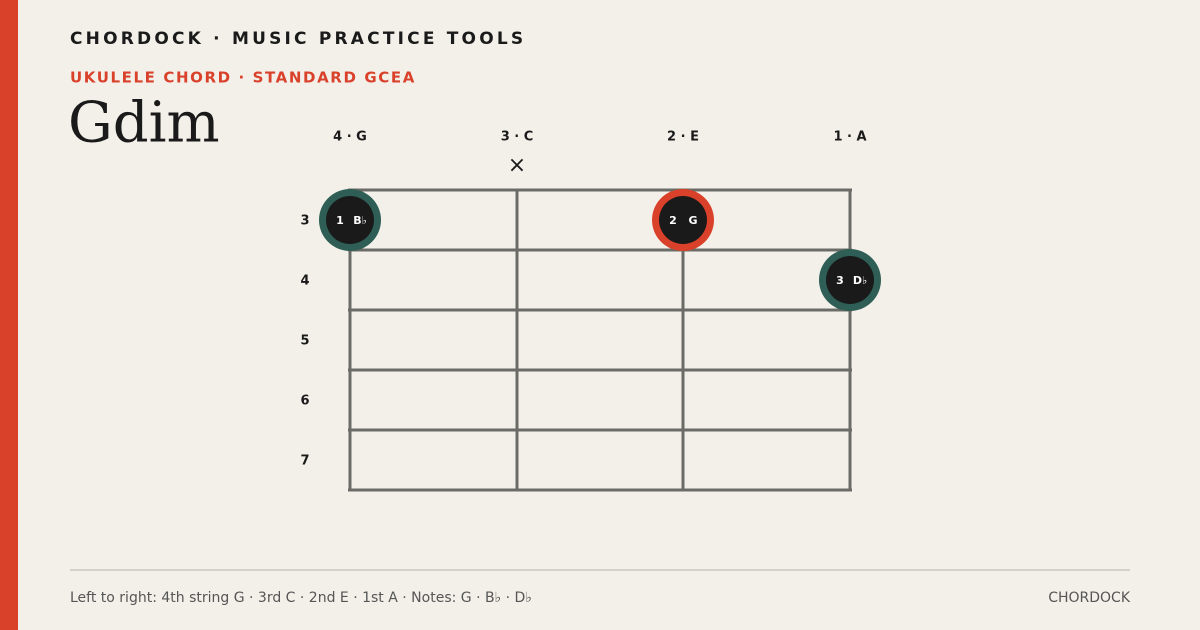 The width and height of the screenshot is (1200, 630). I want to click on fret-number: 7, so click(304, 461).